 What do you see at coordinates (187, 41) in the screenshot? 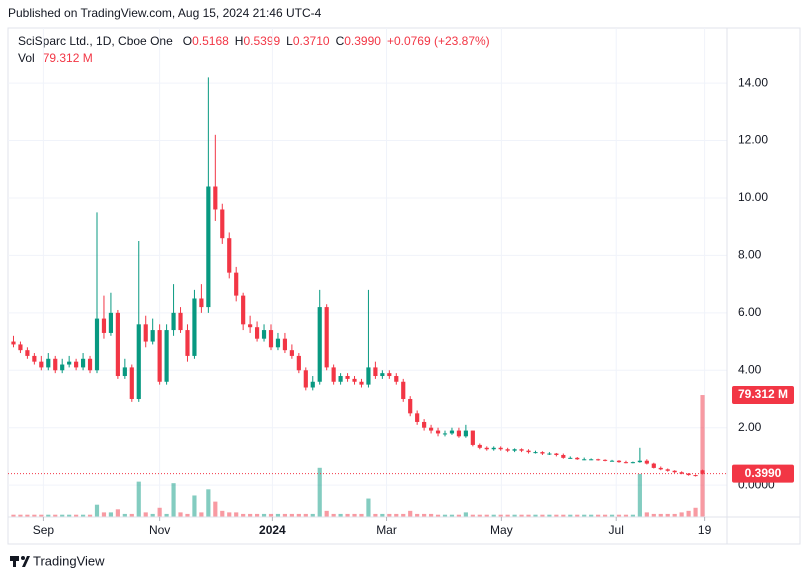
I see `ohlc-key: O` at bounding box center [187, 41].